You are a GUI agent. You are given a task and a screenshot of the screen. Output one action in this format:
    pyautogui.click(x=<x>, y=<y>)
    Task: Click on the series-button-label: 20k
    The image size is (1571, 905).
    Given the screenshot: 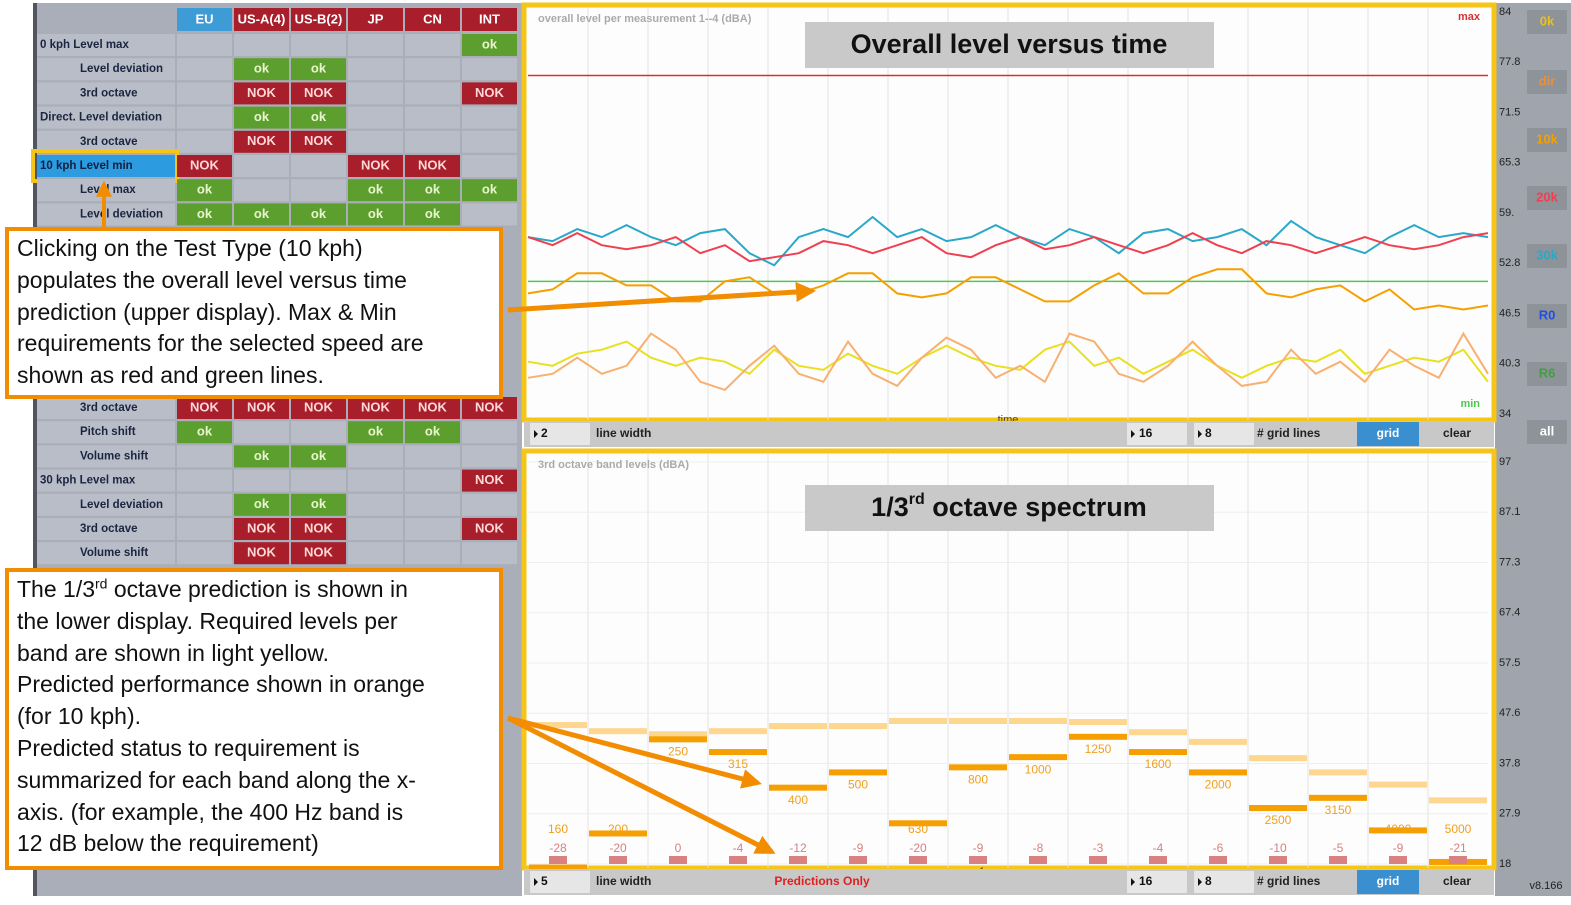 What is the action you would take?
    pyautogui.click(x=1547, y=196)
    